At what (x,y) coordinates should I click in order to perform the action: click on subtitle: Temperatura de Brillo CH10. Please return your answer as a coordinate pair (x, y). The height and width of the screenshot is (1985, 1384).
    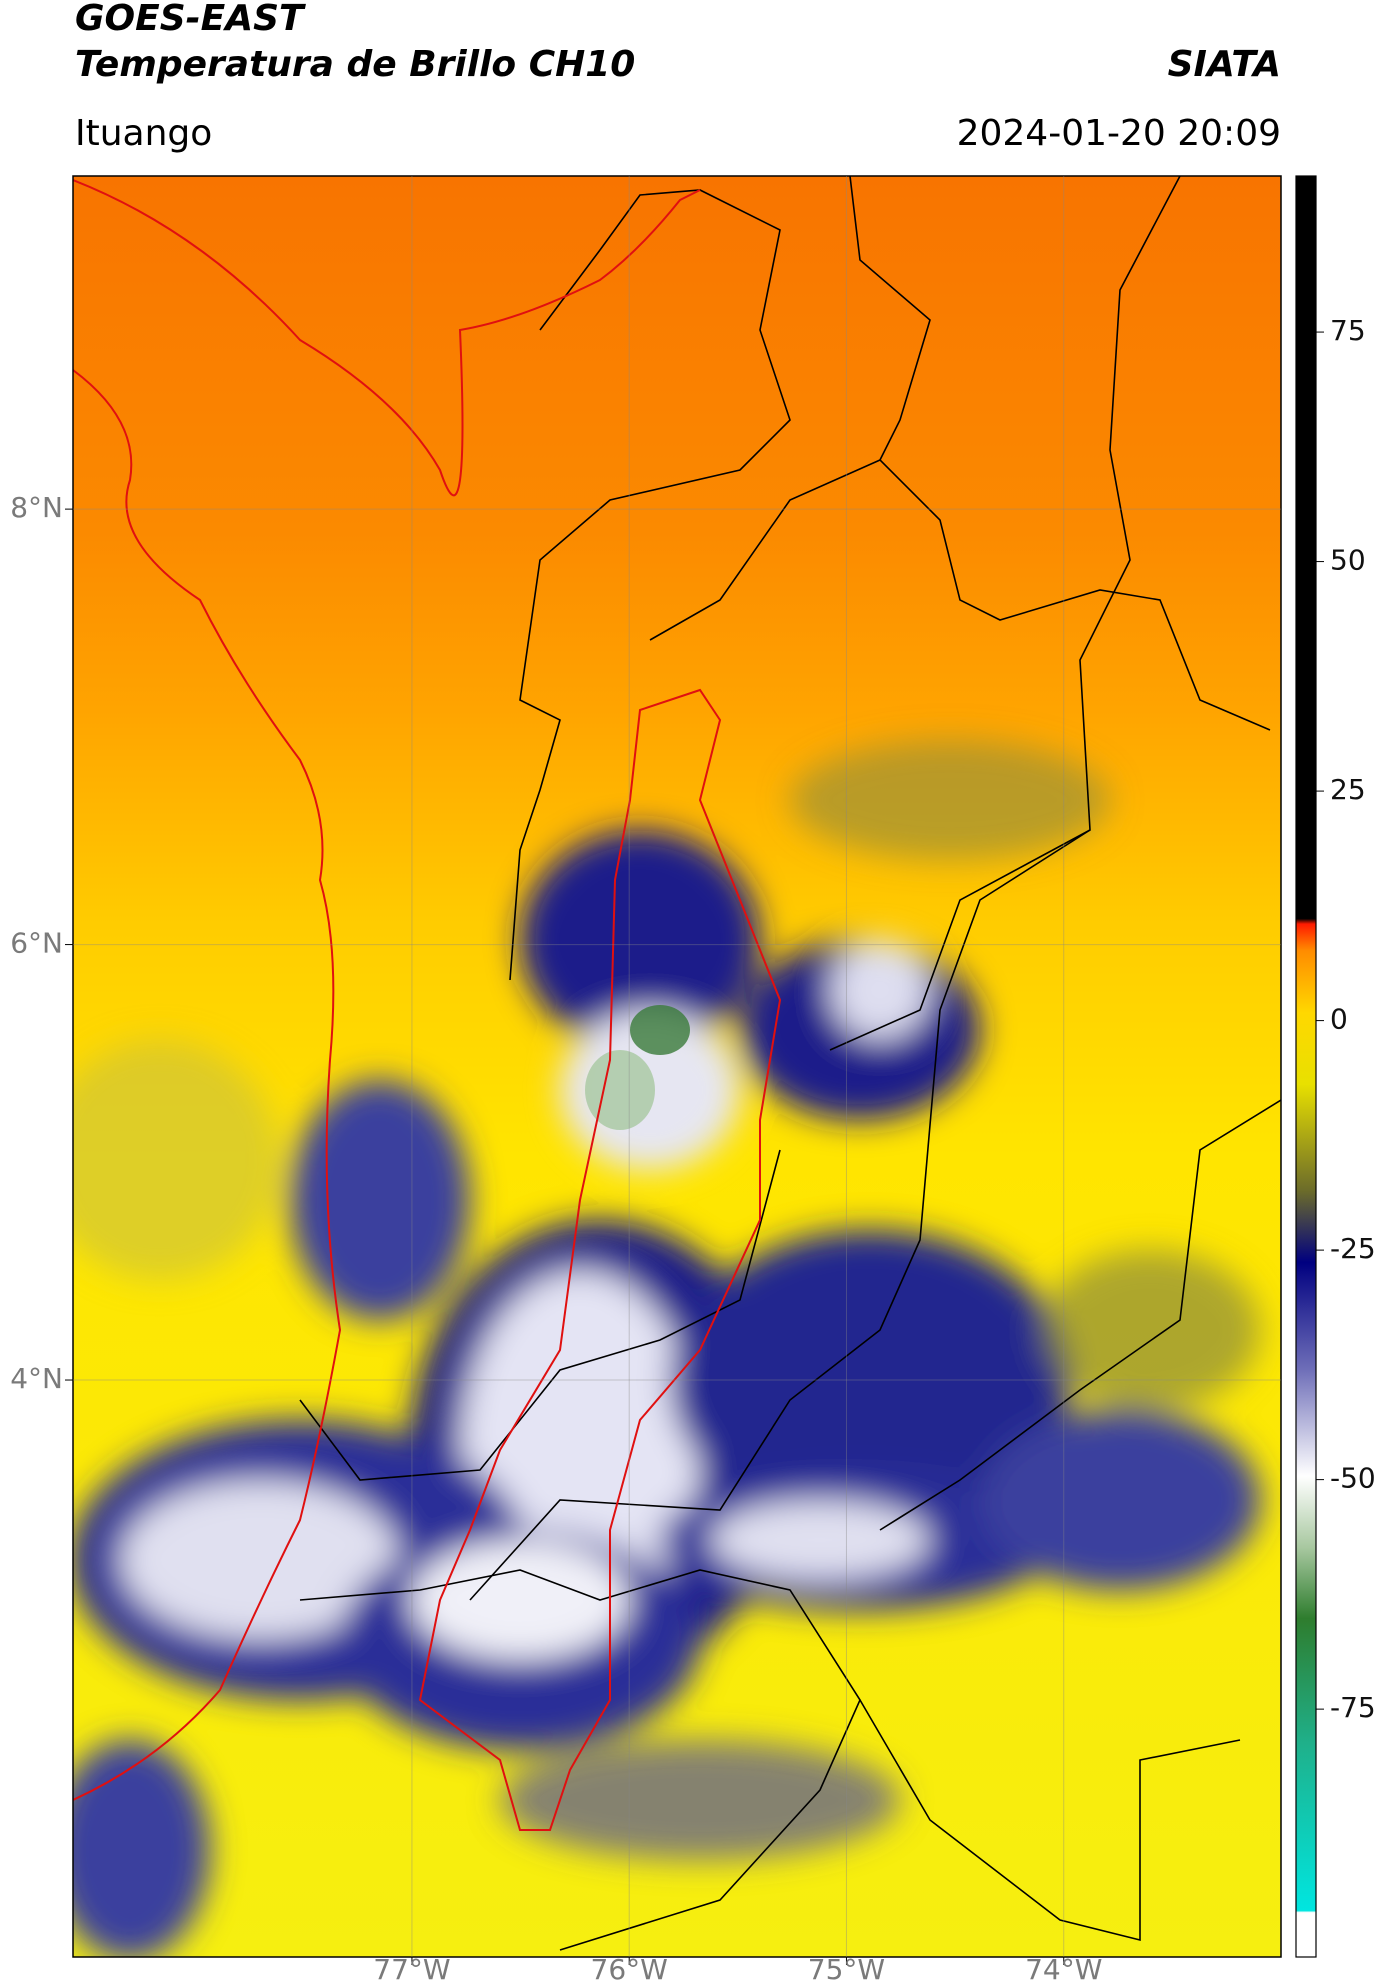
    Looking at the image, I should click on (355, 64).